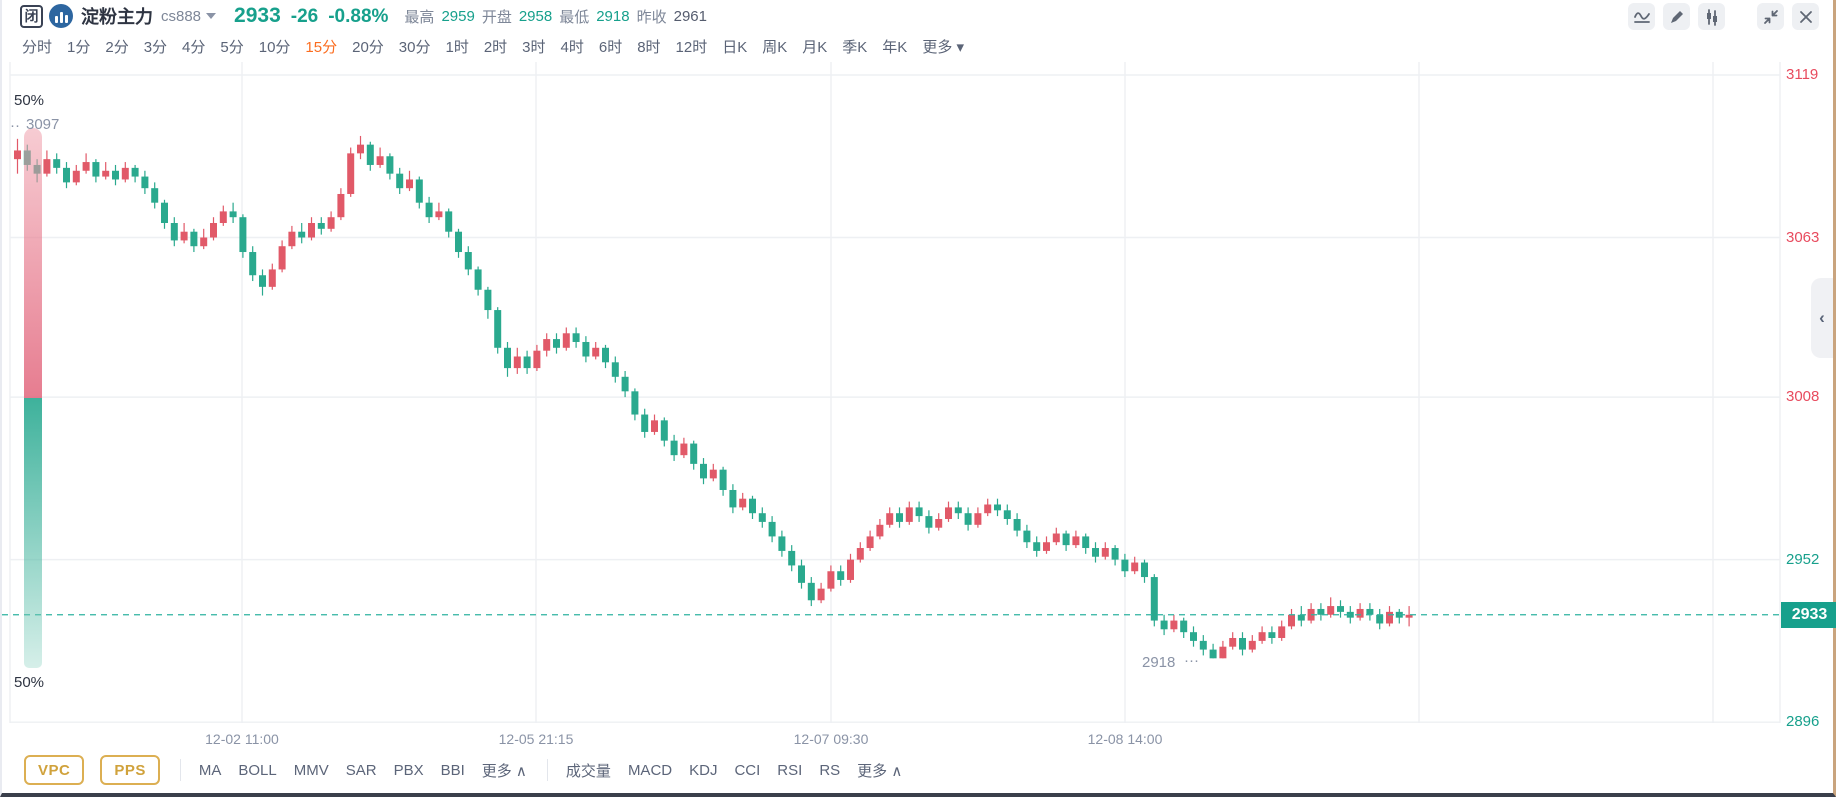 The image size is (1836, 797). What do you see at coordinates (572, 47) in the screenshot?
I see `timeframe-tab-4时: 4时` at bounding box center [572, 47].